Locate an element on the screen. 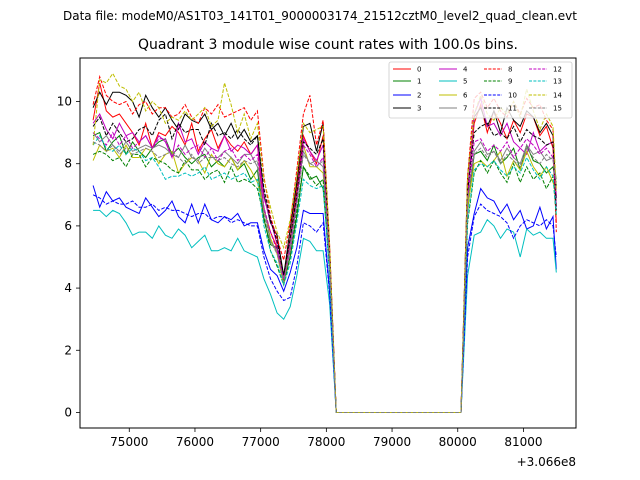 The height and width of the screenshot is (480, 640). y-tick-label: 8 is located at coordinates (68, 164).